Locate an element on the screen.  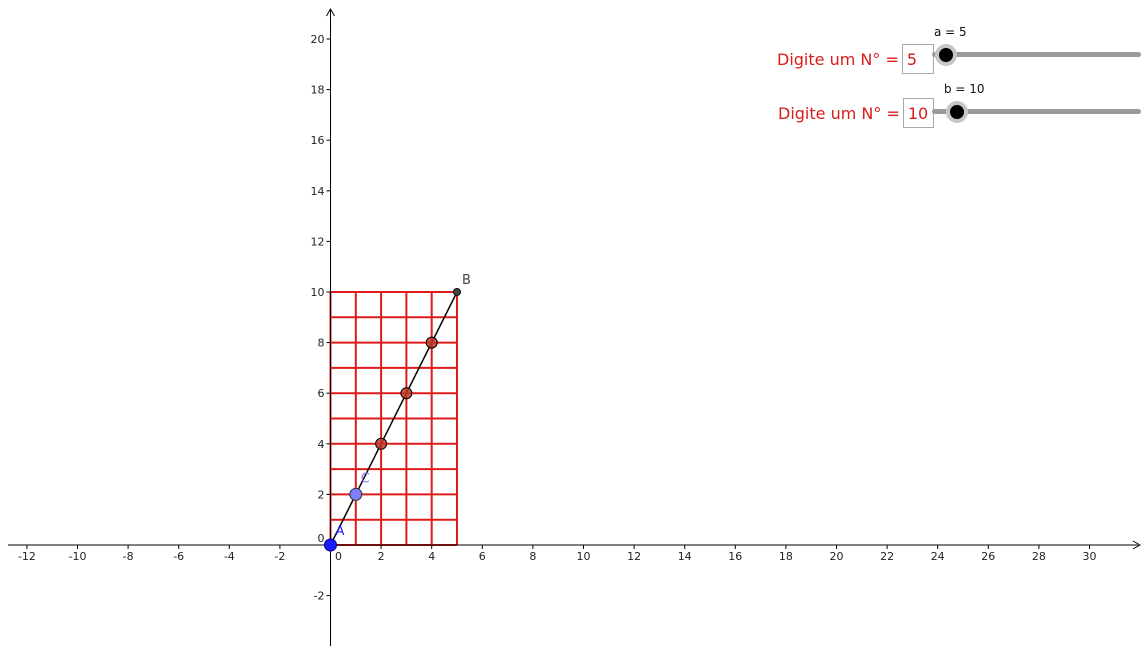
x-tick-label: -12 is located at coordinates (27, 556).